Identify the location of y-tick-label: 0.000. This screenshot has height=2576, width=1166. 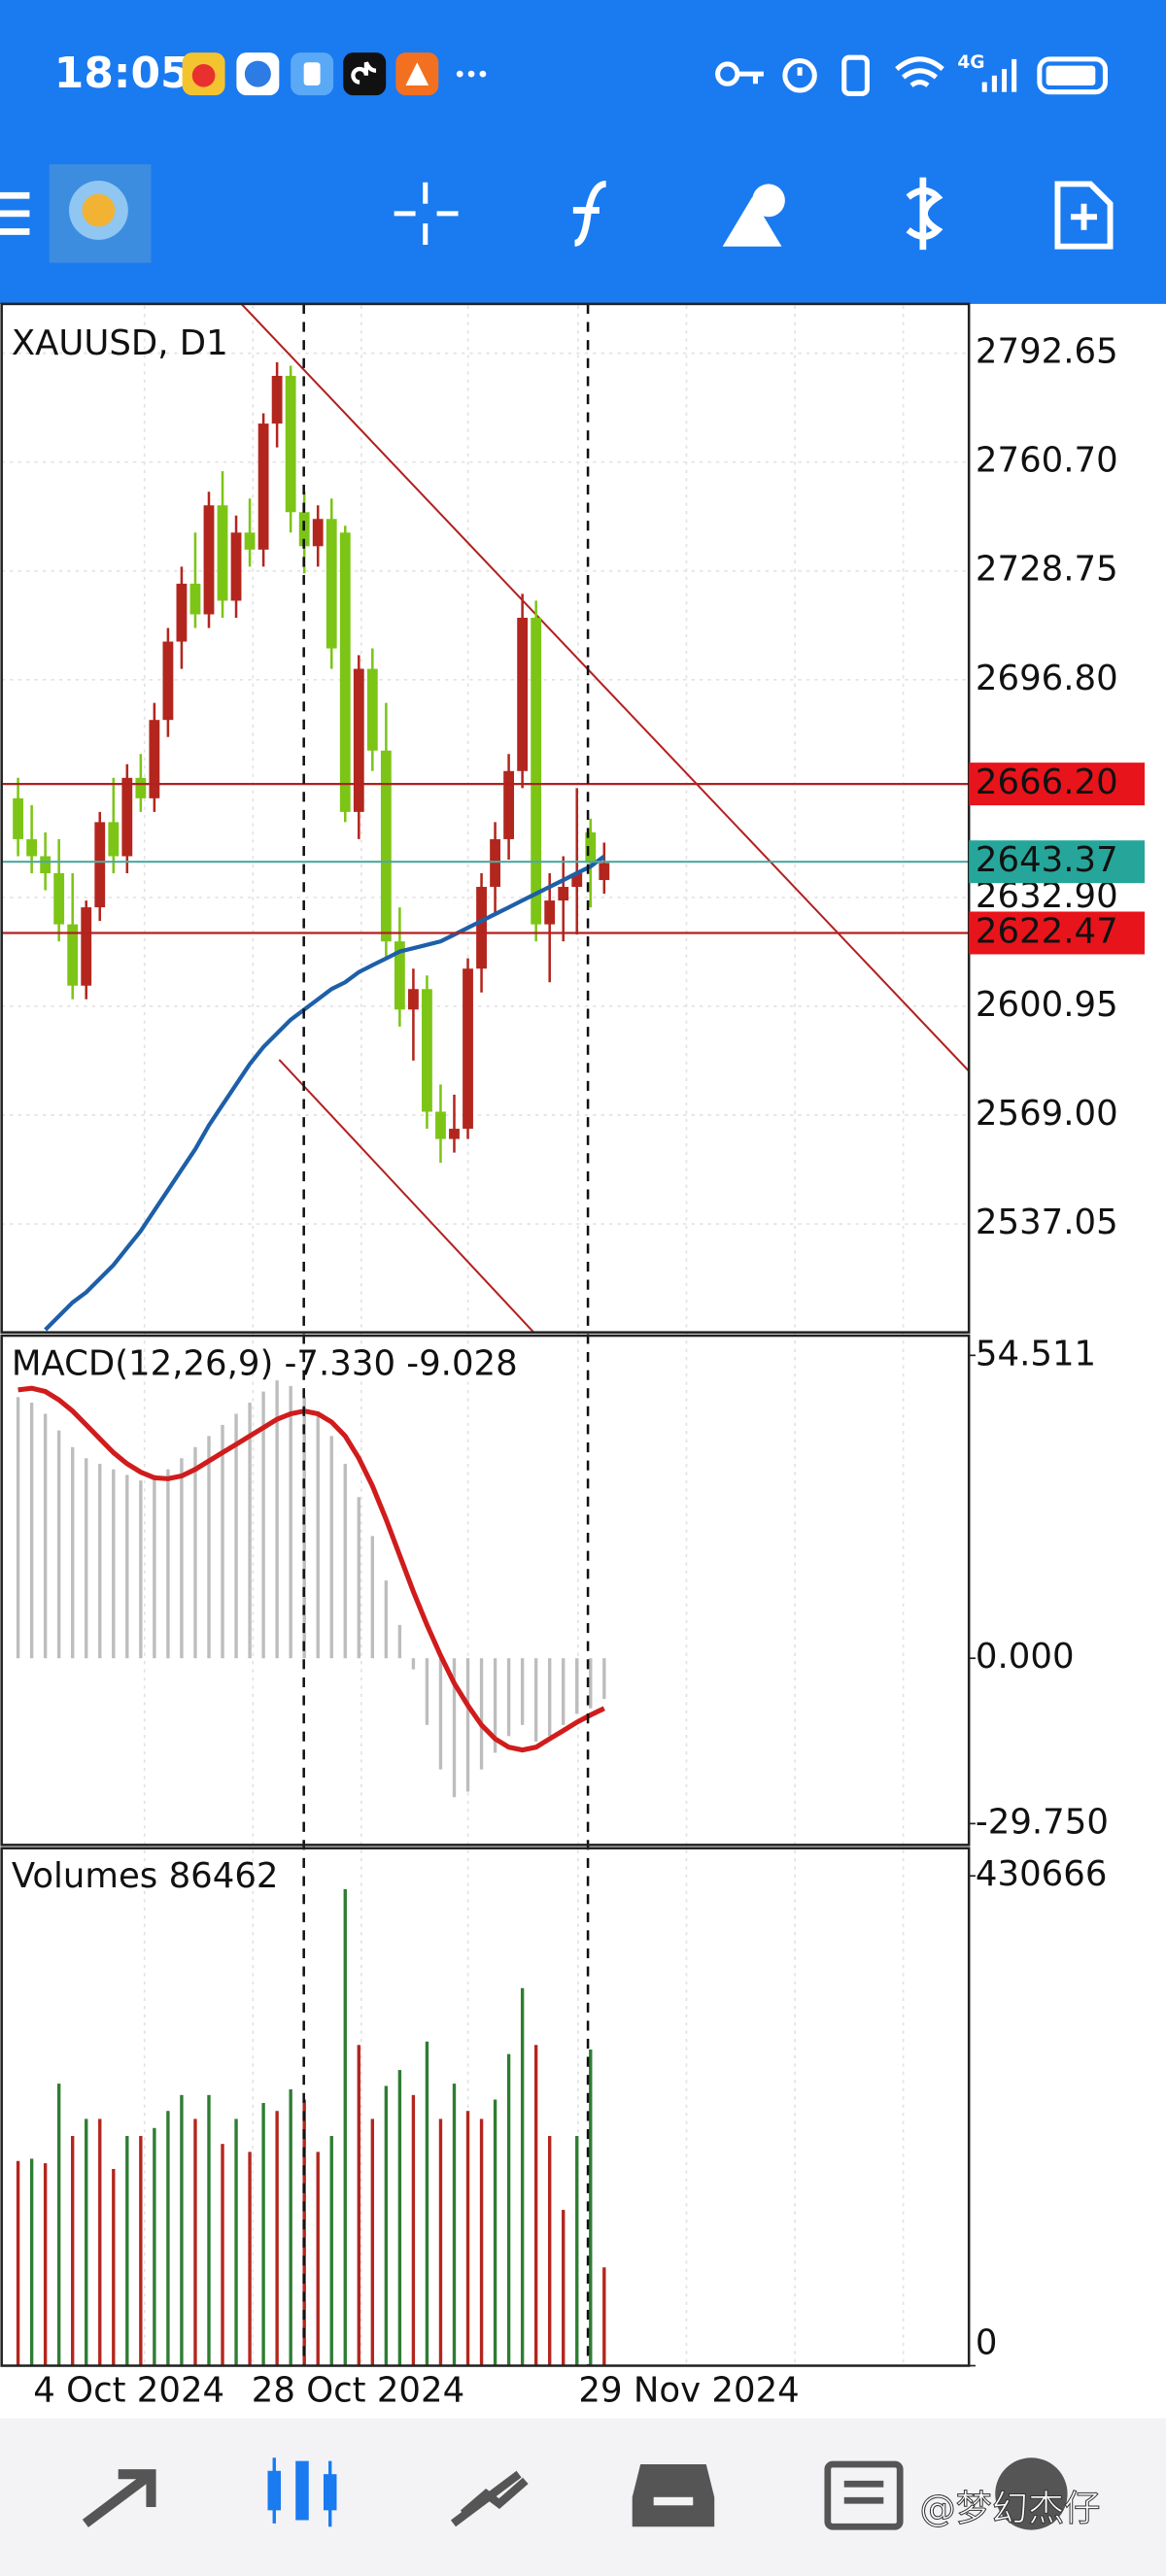
(1025, 1657).